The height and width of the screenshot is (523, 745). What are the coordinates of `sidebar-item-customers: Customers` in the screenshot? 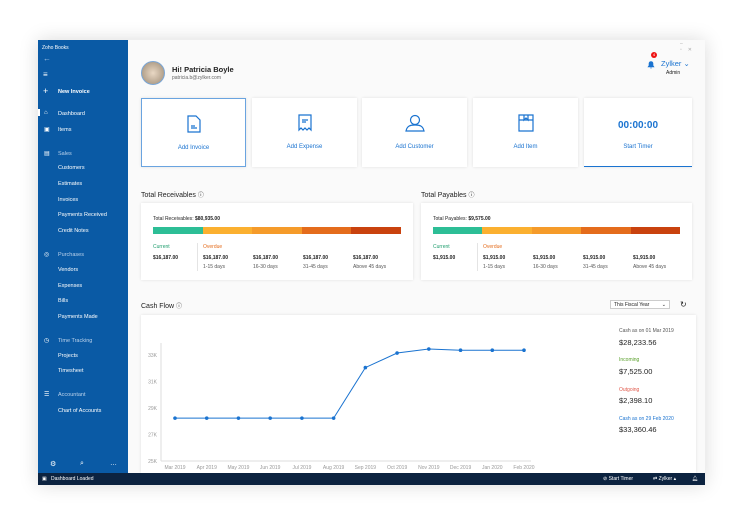 It's located at (71, 168).